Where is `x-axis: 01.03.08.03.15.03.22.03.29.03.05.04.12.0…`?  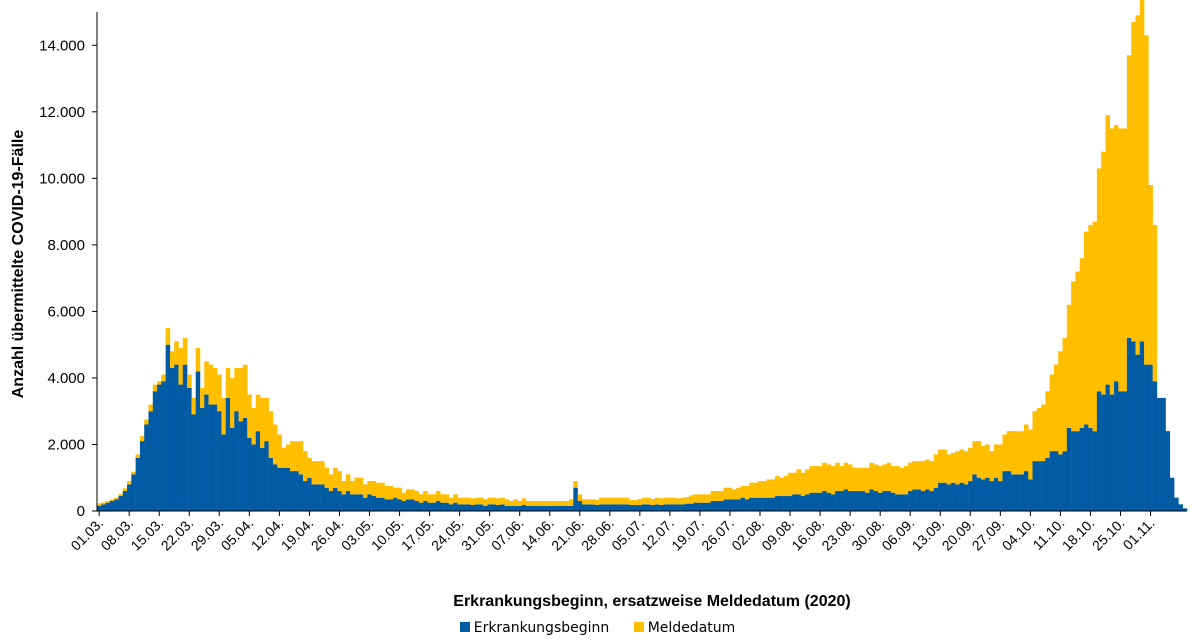 x-axis: 01.03.08.03.15.03.22.03.29.03.05.04.12.0… is located at coordinates (627, 532).